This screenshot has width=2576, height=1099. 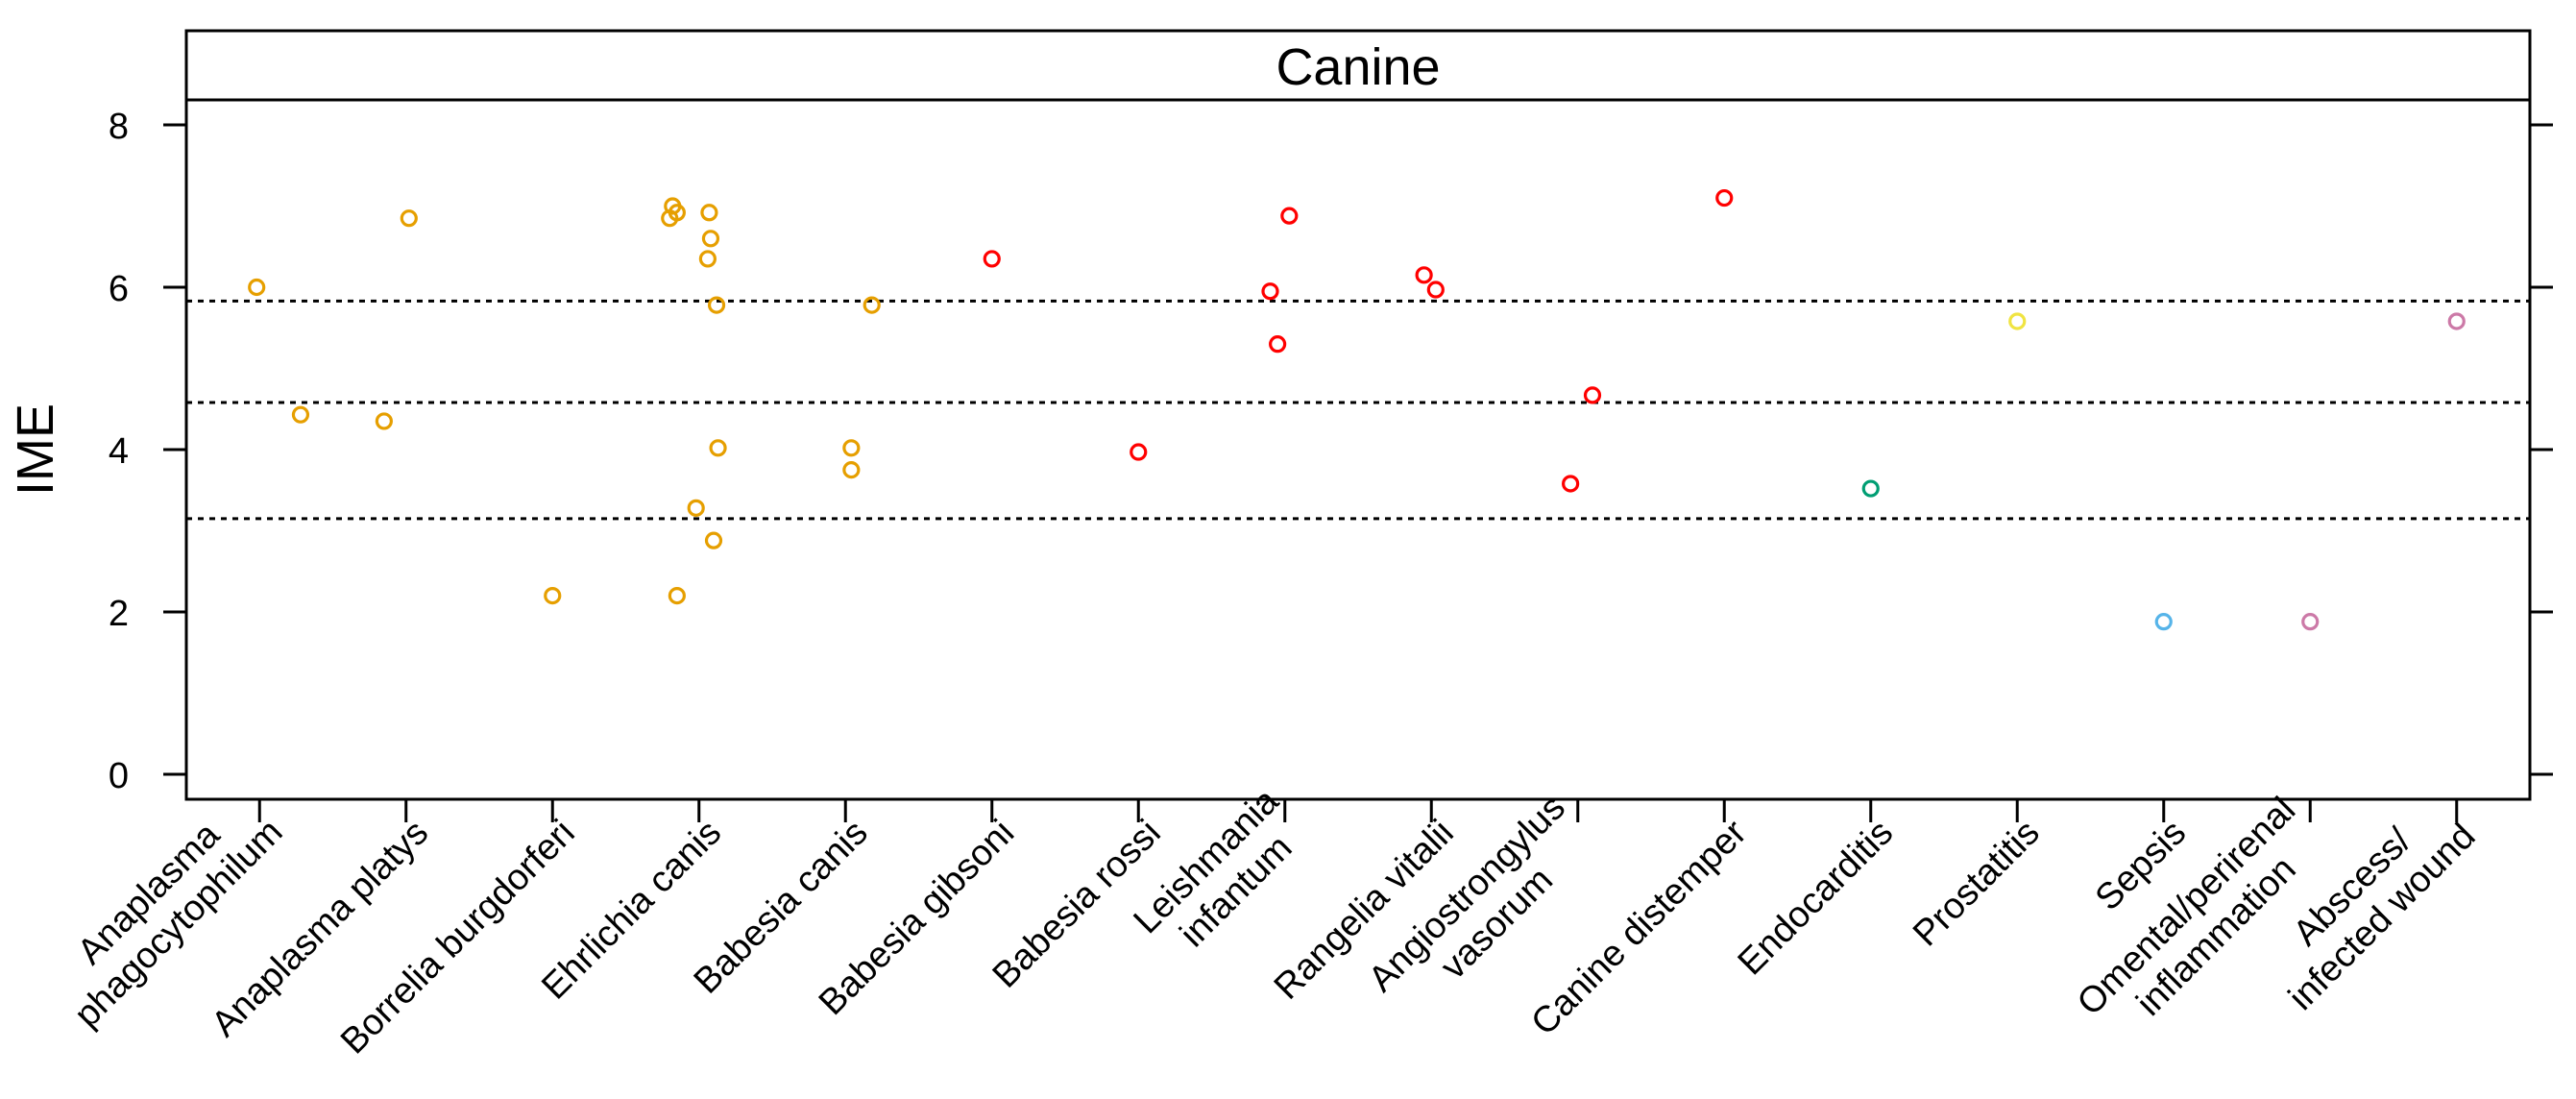 I want to click on y-axis-label: IME, so click(x=36, y=449).